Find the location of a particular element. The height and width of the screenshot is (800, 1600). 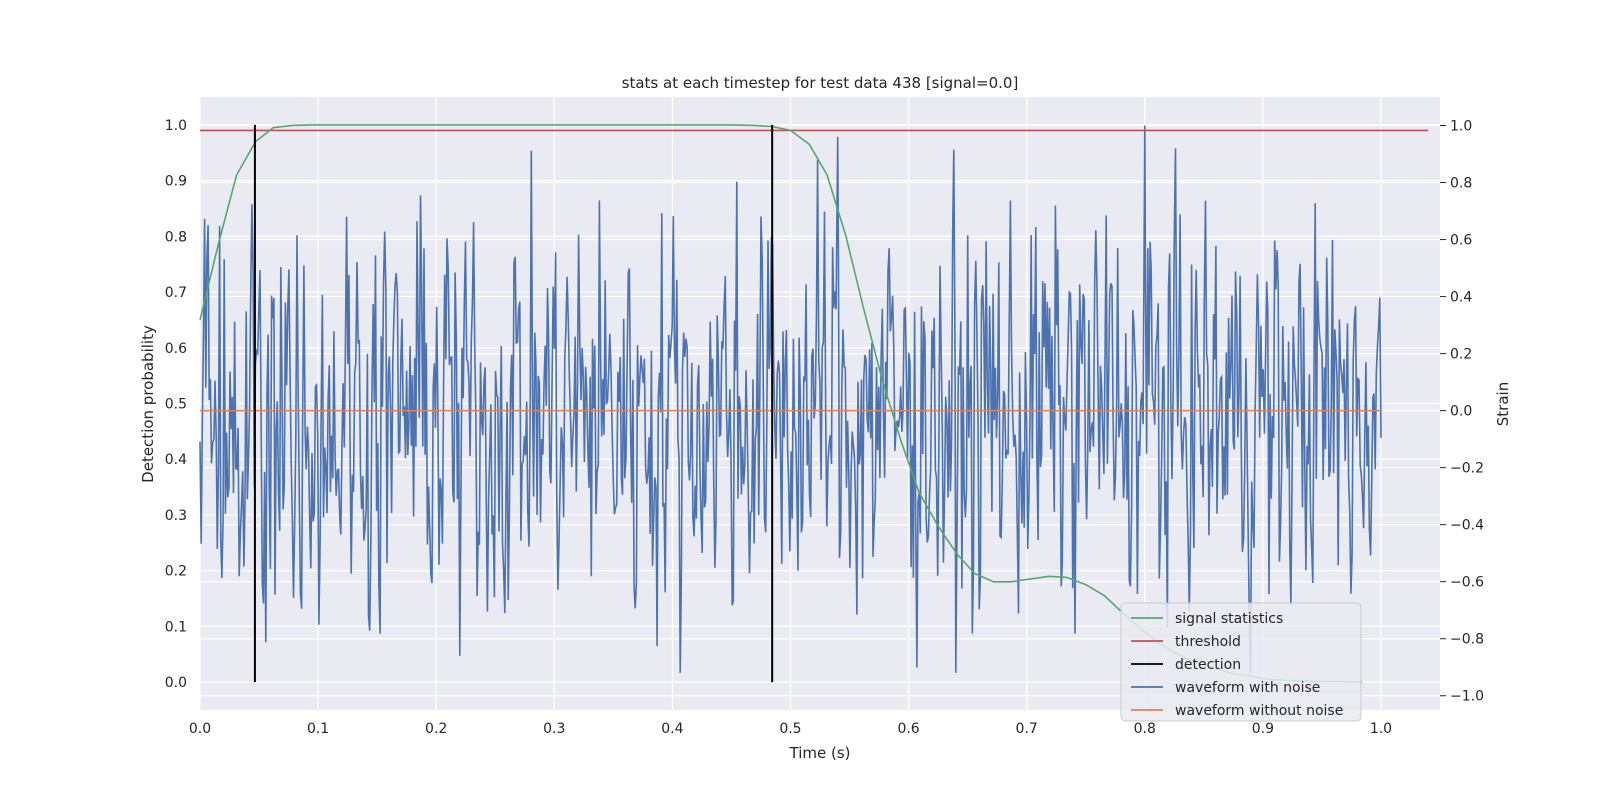

x-tick-label: 0.1 is located at coordinates (318, 729).